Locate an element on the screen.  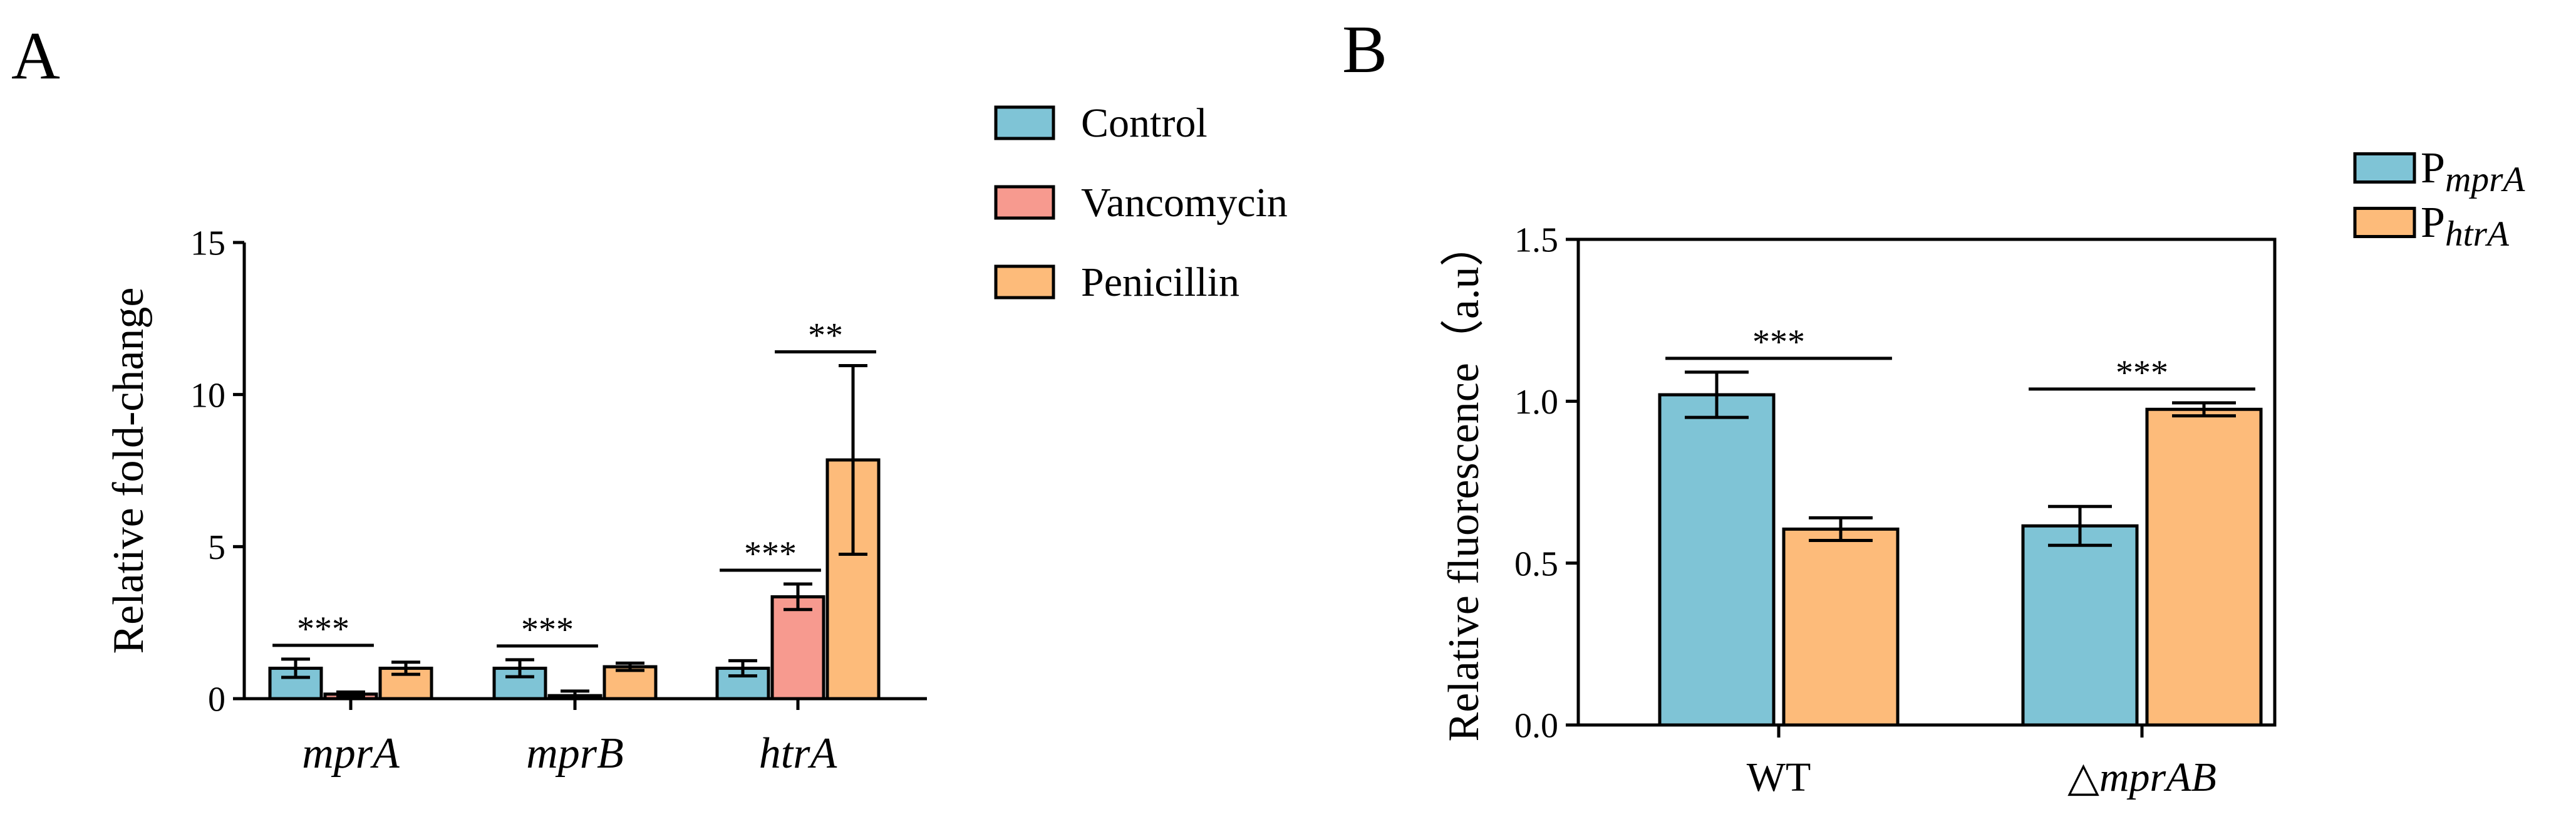
y-tick-label: 0.0 is located at coordinates (1536, 726).